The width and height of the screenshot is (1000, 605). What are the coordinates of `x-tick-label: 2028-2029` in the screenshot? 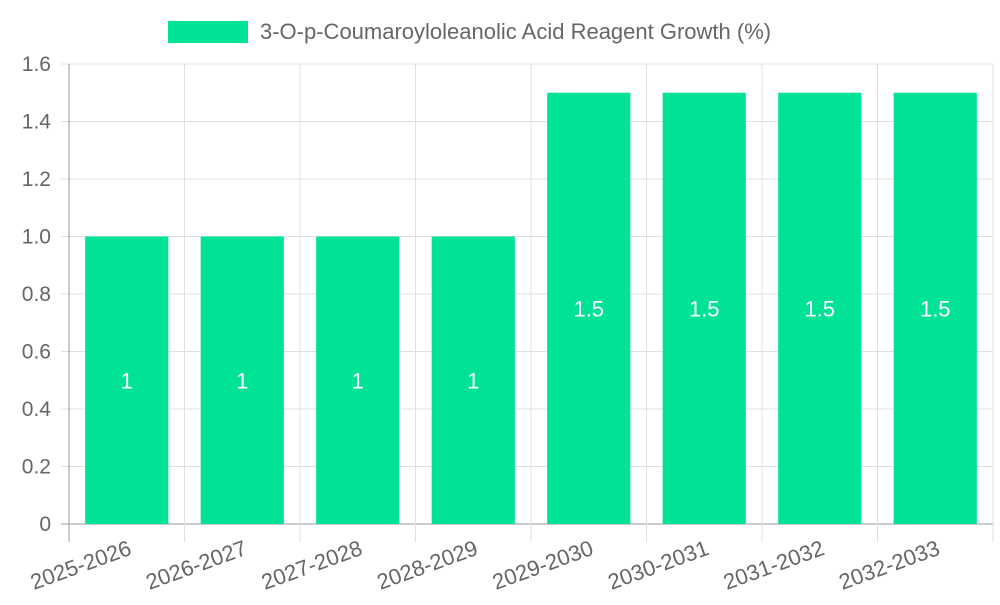 It's located at (427, 564).